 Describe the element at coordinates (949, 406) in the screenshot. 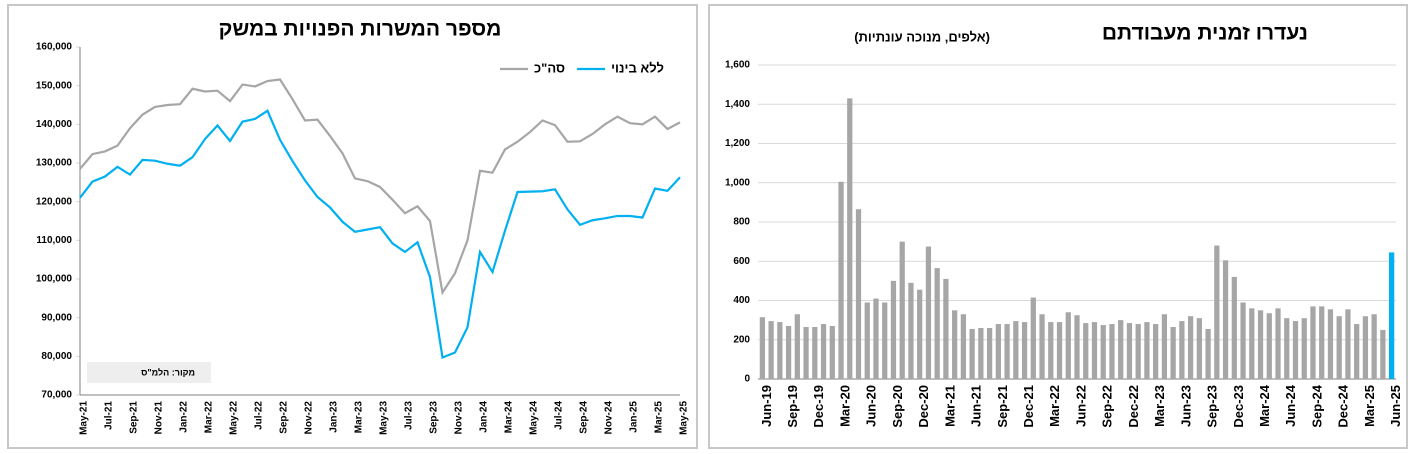

I see `x-tick-label: Mar-21` at that location.